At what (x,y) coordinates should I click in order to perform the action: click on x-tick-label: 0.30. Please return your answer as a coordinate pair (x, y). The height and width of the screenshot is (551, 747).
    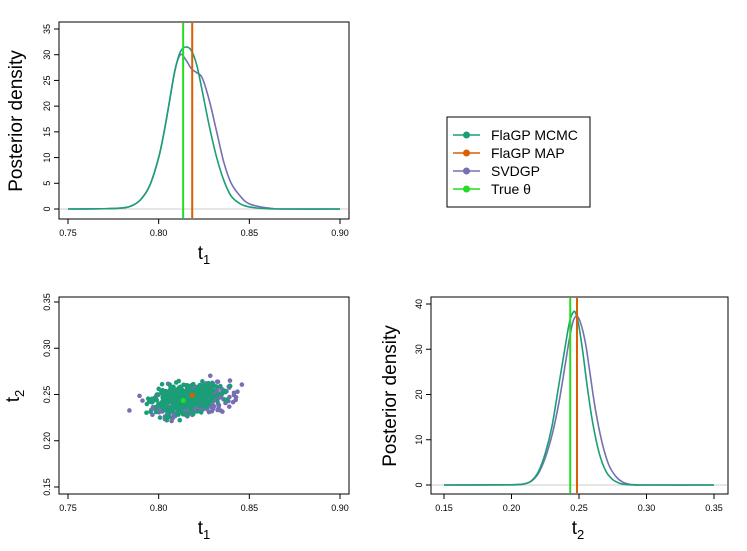
    Looking at the image, I should click on (647, 508).